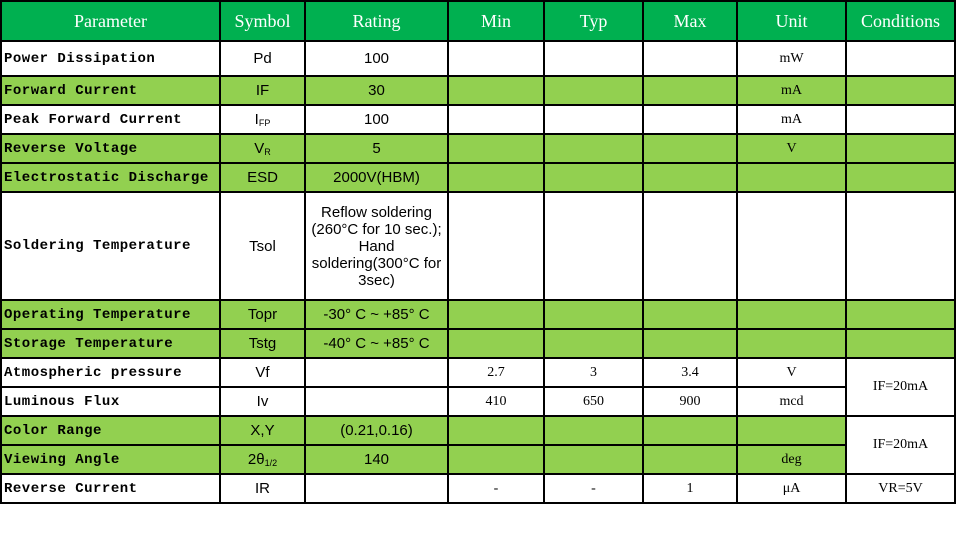  Describe the element at coordinates (791, 459) in the screenshot. I see `unit-cell: deg` at that location.